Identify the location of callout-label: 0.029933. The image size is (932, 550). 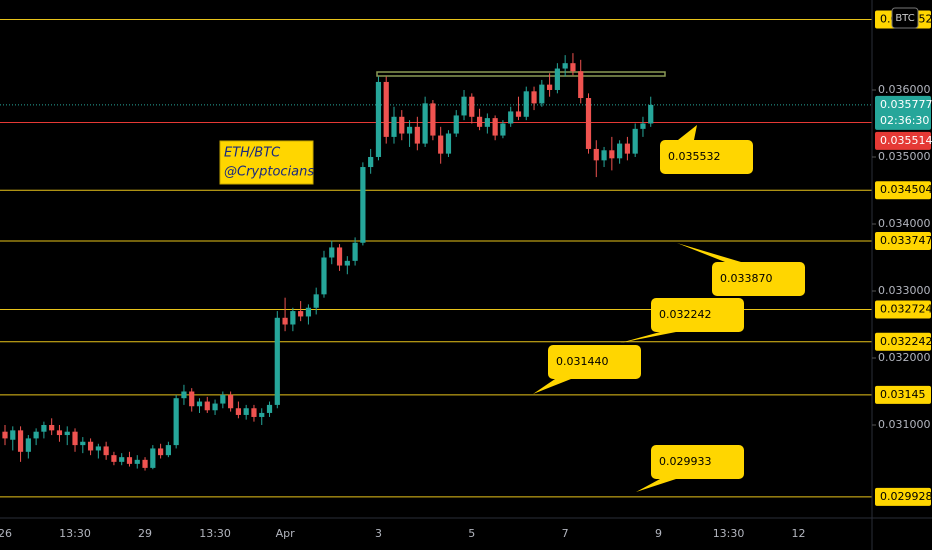
(685, 461).